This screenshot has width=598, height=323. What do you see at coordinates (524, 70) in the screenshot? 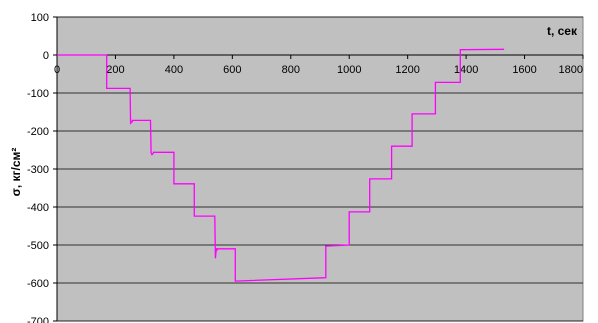
I see `x-tick-label-8: 1600` at bounding box center [524, 70].